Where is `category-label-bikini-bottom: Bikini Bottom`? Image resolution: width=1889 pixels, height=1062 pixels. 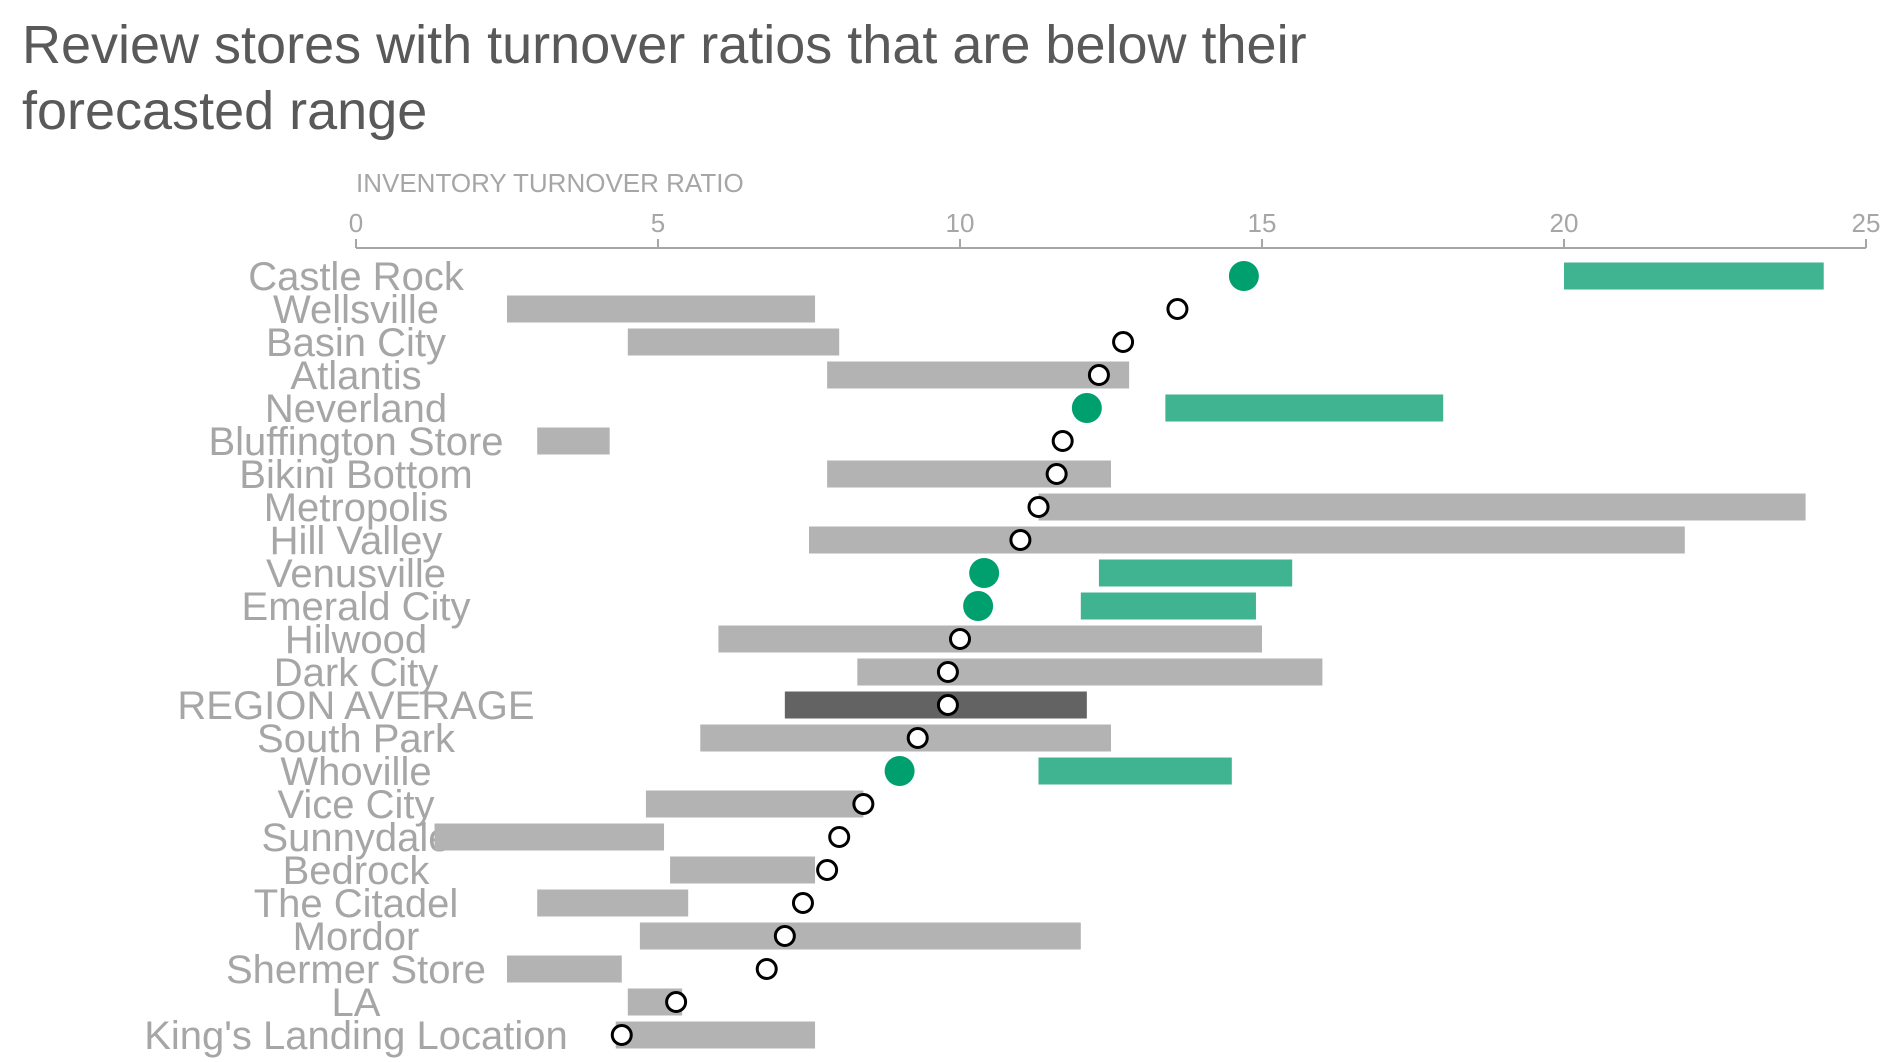
category-label-bikini-bottom: Bikini Bottom is located at coordinates (355, 475).